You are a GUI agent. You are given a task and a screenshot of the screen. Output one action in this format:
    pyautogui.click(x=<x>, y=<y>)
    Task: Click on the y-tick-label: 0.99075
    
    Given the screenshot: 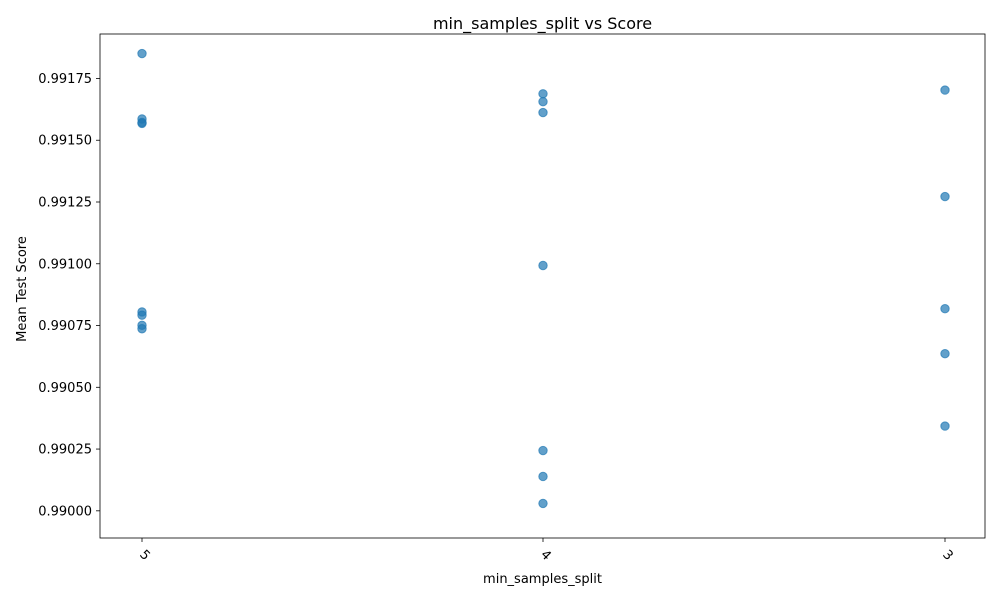 What is the action you would take?
    pyautogui.click(x=65, y=326)
    